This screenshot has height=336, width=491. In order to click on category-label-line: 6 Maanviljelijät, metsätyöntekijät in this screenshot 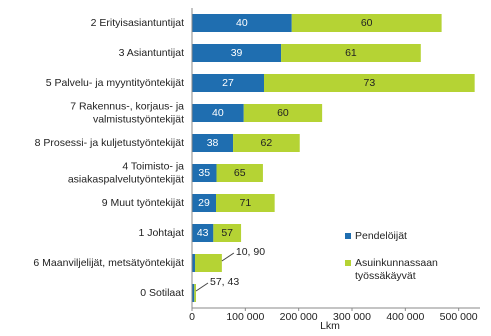, I will do `click(108, 263)`.